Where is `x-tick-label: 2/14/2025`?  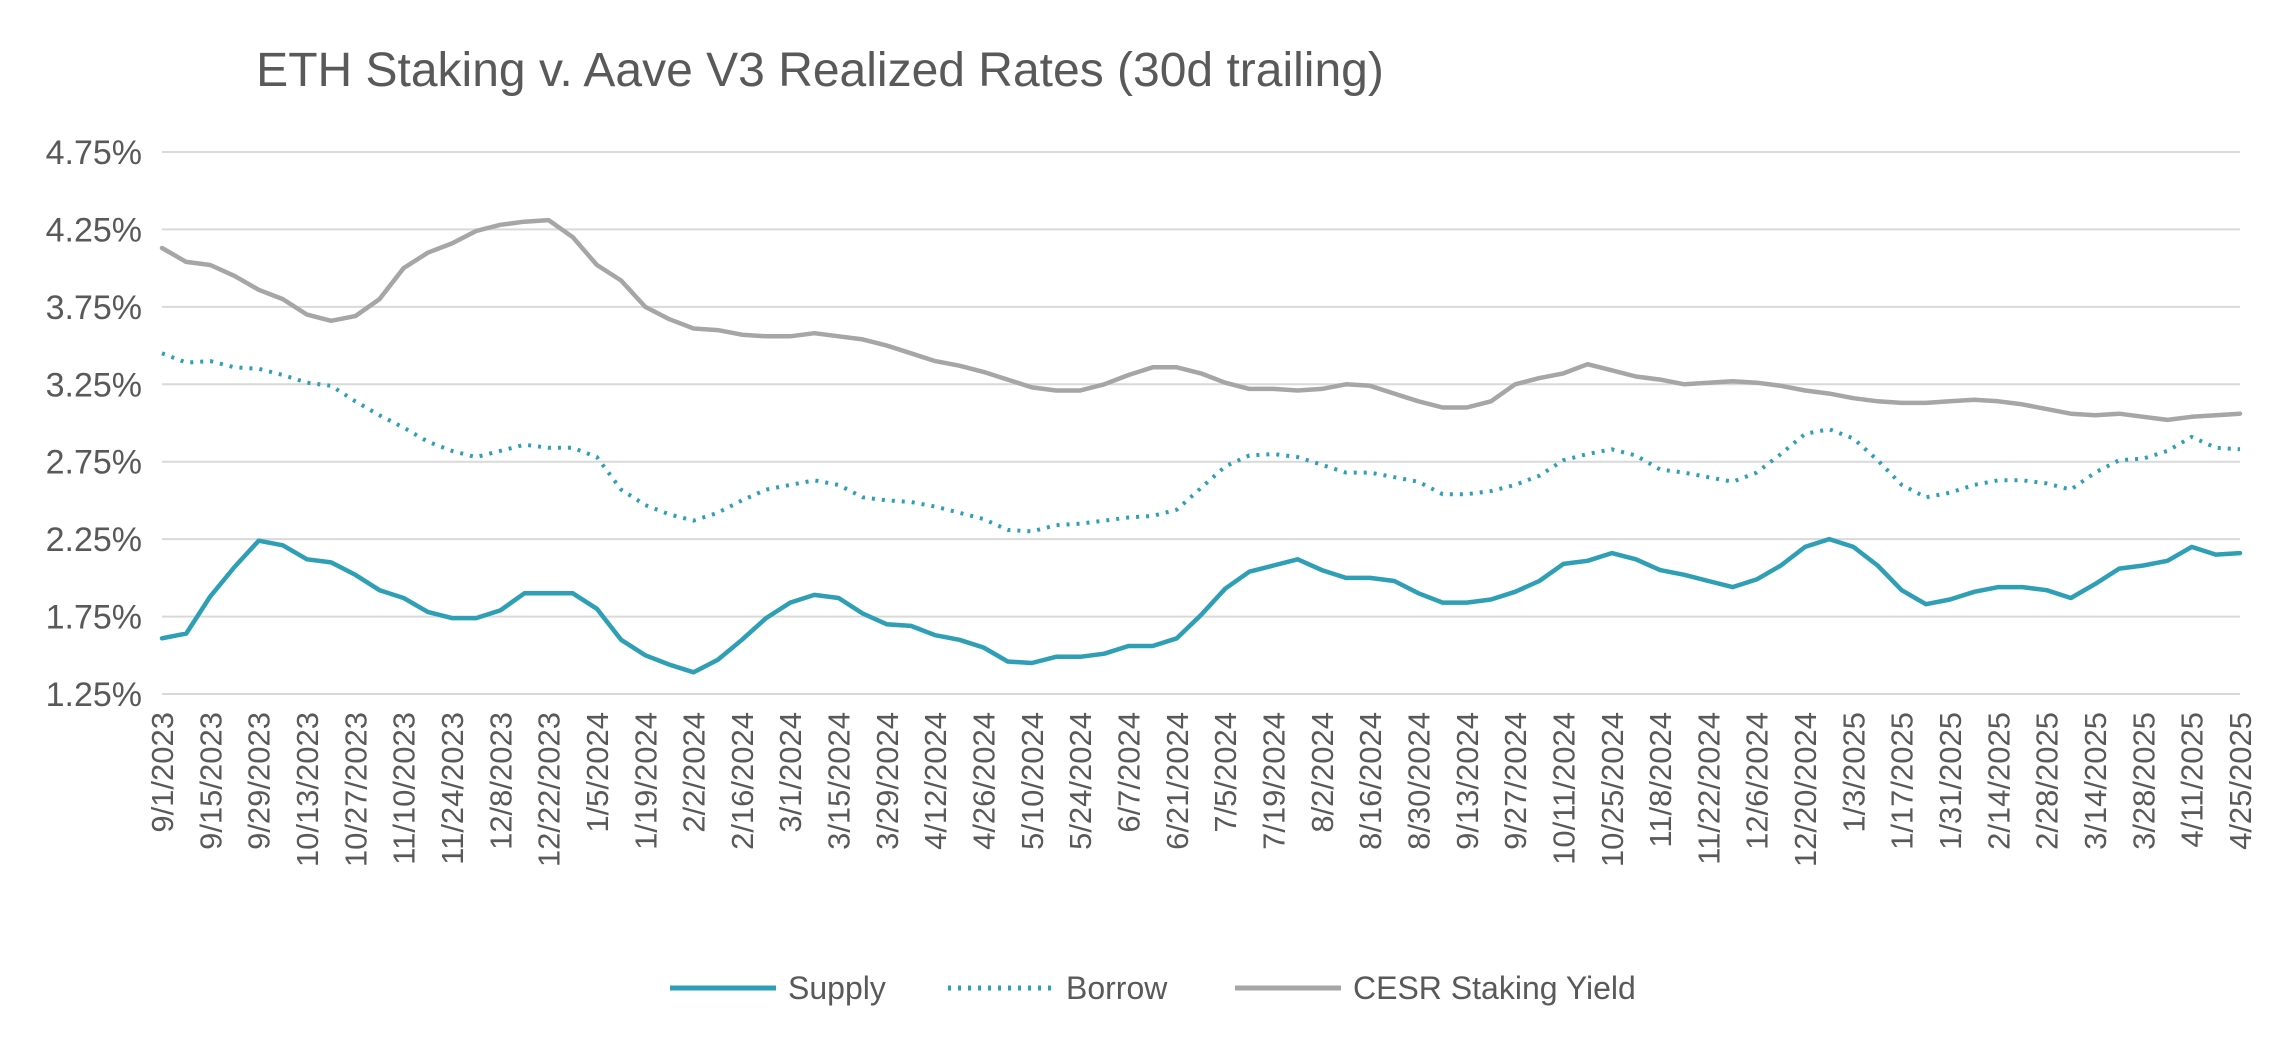
x-tick-label: 2/14/2025 is located at coordinates (1998, 781).